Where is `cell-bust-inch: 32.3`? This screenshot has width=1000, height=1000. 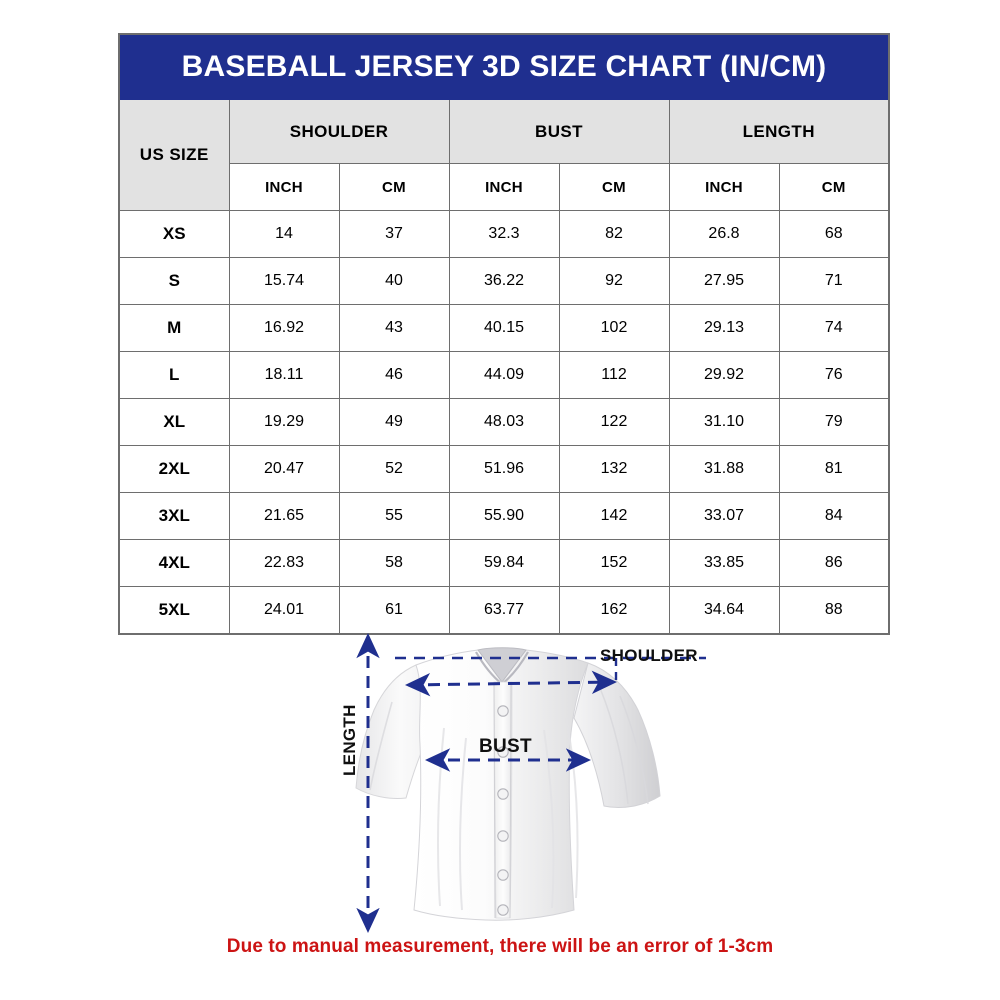 cell-bust-inch: 32.3 is located at coordinates (504, 234).